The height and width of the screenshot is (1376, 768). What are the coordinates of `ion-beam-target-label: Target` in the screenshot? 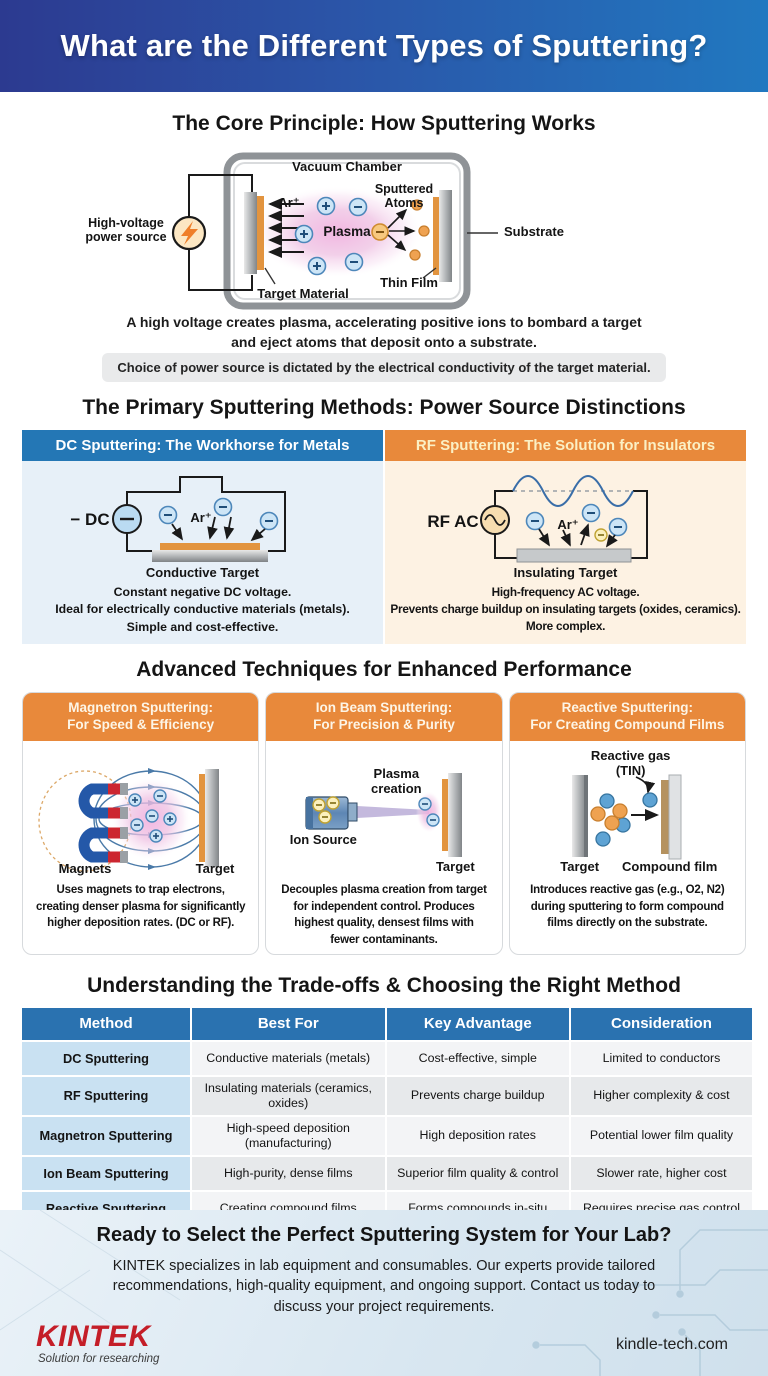 It's located at (455, 866).